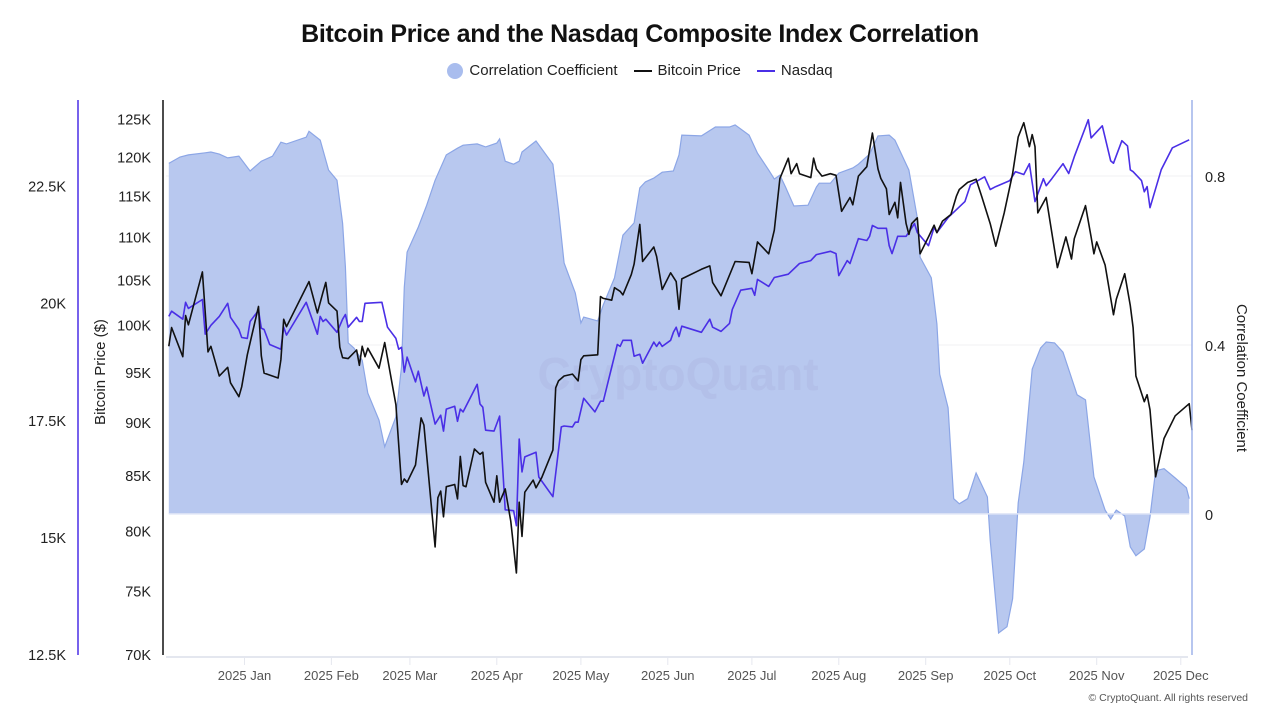 The image size is (1280, 720). I want to click on copyright-notice: © CryptoQuant. All rights reserved, so click(1168, 698).